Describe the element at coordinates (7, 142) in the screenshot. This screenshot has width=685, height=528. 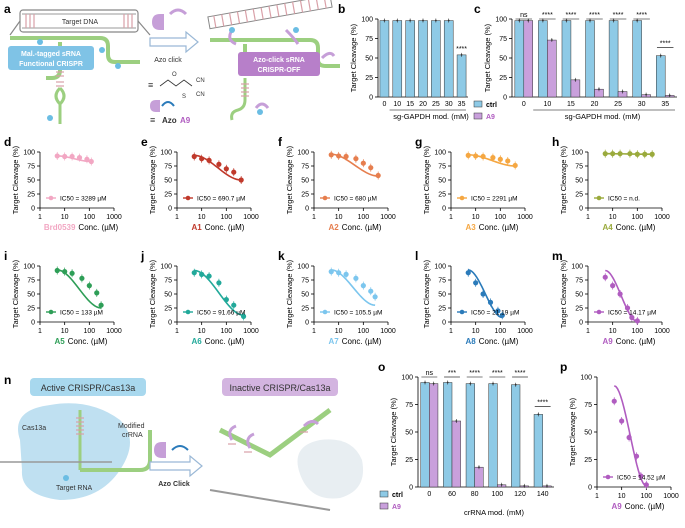
I see `panel-letter: d` at that location.